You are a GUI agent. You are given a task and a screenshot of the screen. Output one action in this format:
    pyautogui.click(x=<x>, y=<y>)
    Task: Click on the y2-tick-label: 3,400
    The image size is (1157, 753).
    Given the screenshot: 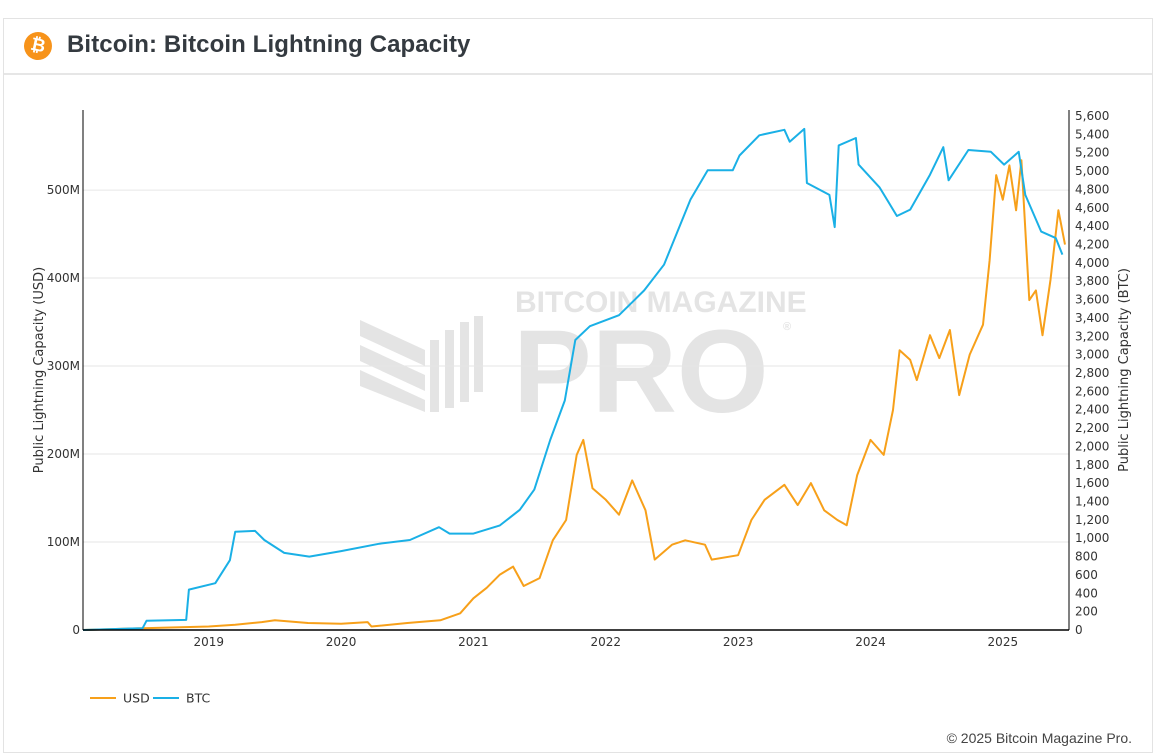 What is the action you would take?
    pyautogui.click(x=1092, y=318)
    